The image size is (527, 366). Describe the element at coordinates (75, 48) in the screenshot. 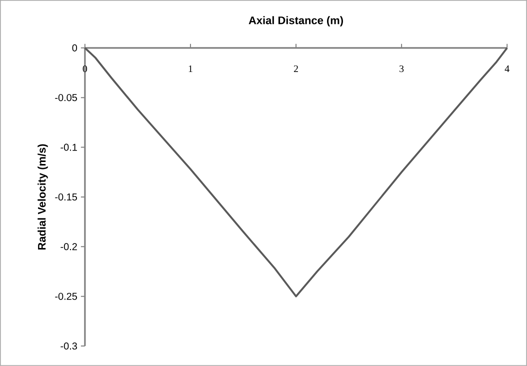

I see `y-tick-label: 0` at that location.